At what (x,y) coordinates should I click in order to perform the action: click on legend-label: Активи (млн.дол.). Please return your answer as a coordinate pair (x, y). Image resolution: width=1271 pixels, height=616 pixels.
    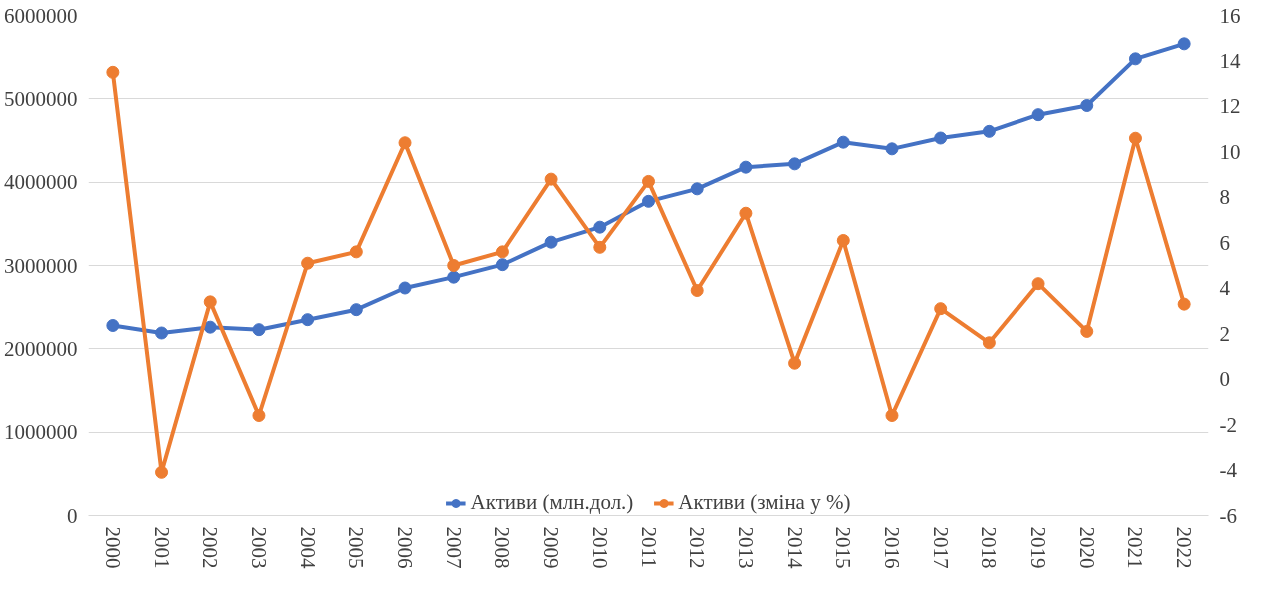
    Looking at the image, I should click on (552, 502).